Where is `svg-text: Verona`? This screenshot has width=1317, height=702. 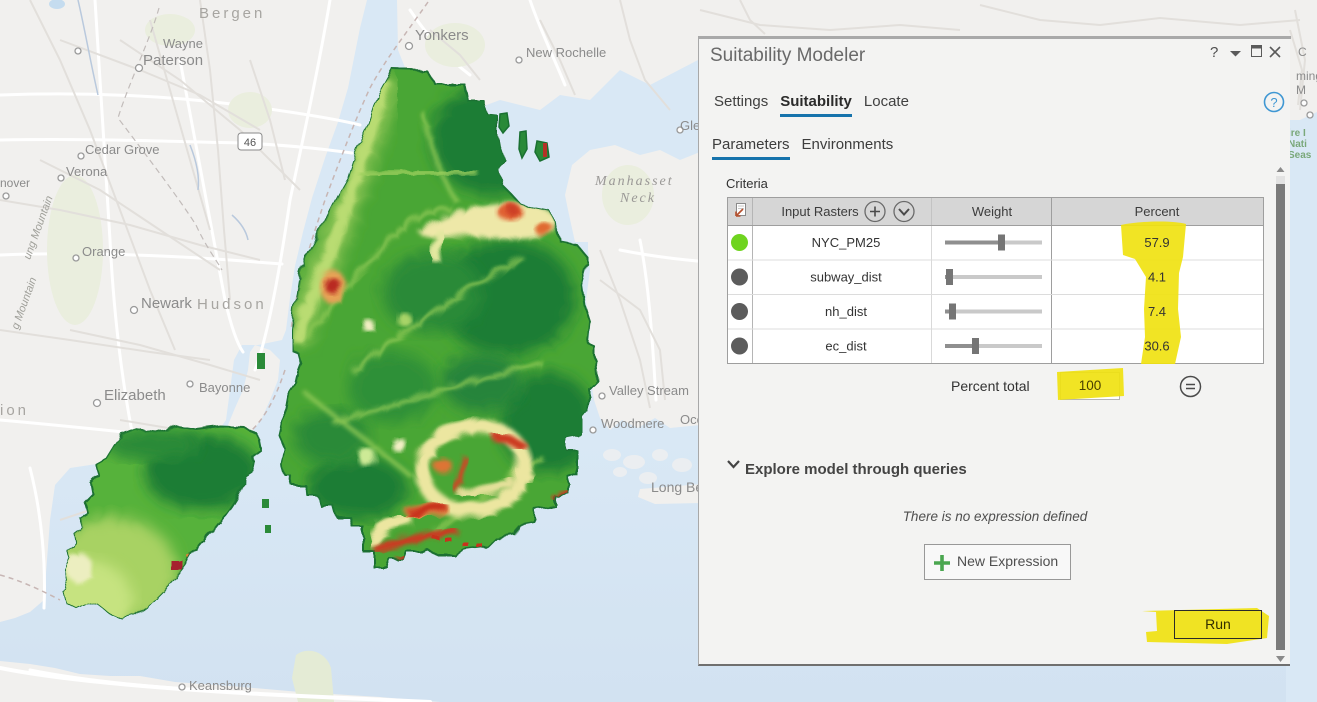 svg-text: Verona is located at coordinates (87, 171).